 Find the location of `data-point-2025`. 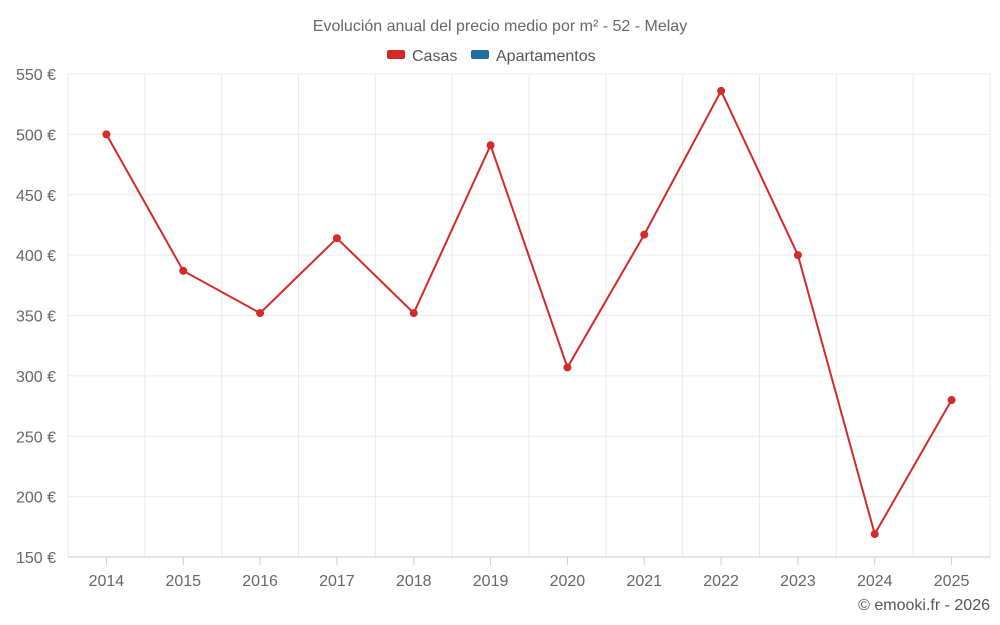

data-point-2025 is located at coordinates (951, 400).